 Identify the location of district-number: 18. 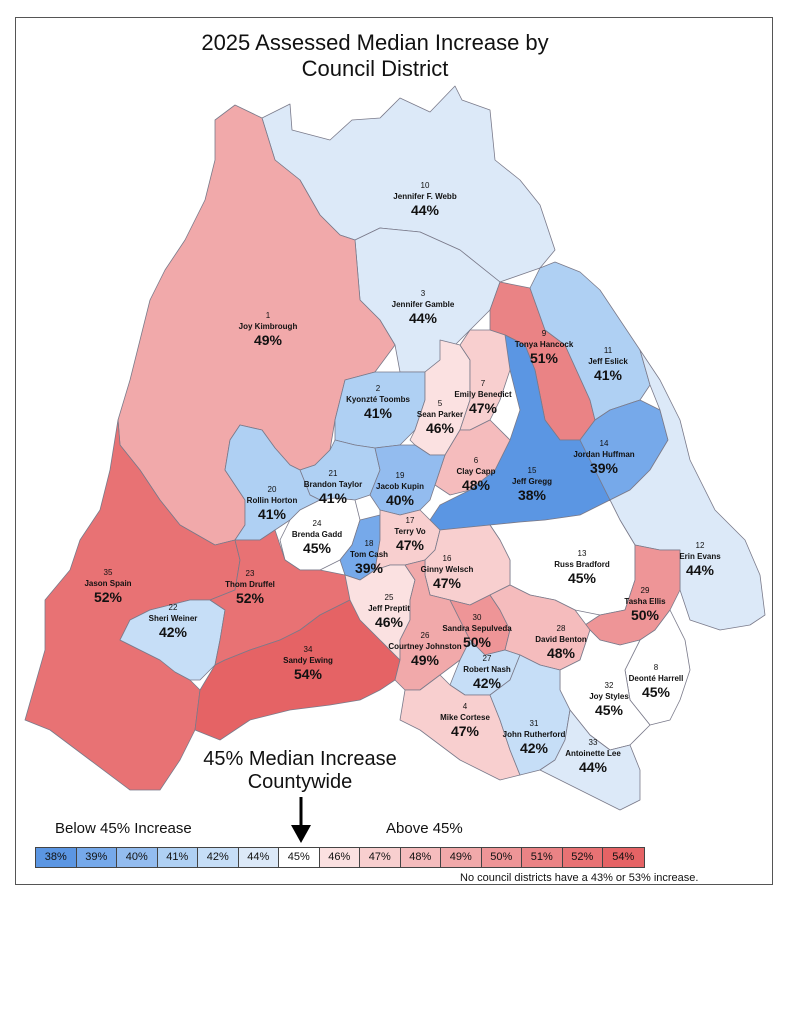
(369, 543).